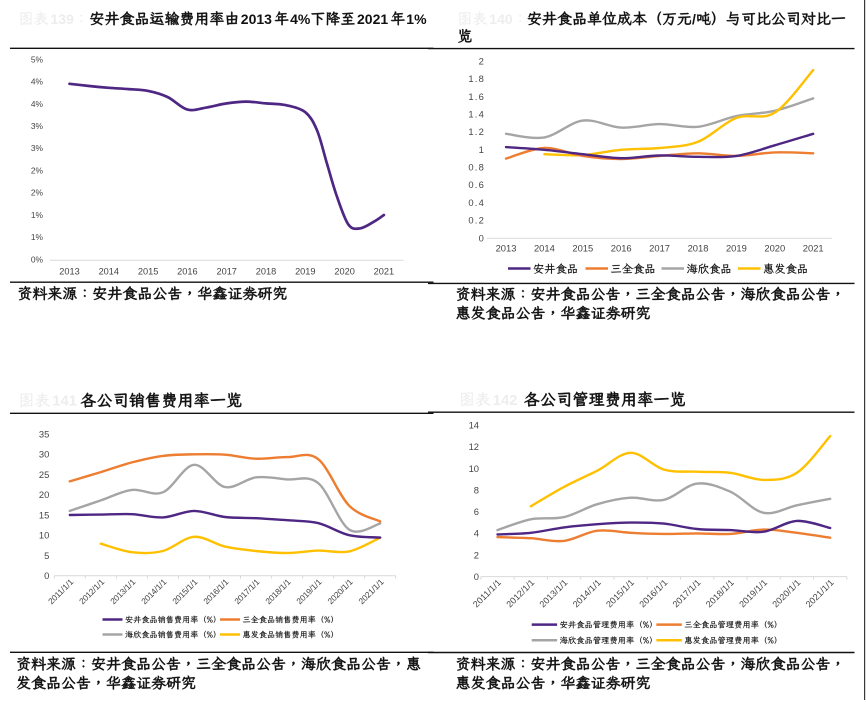 The image size is (866, 705). Describe the element at coordinates (44, 494) in the screenshot. I see `svg-text: 20` at that location.